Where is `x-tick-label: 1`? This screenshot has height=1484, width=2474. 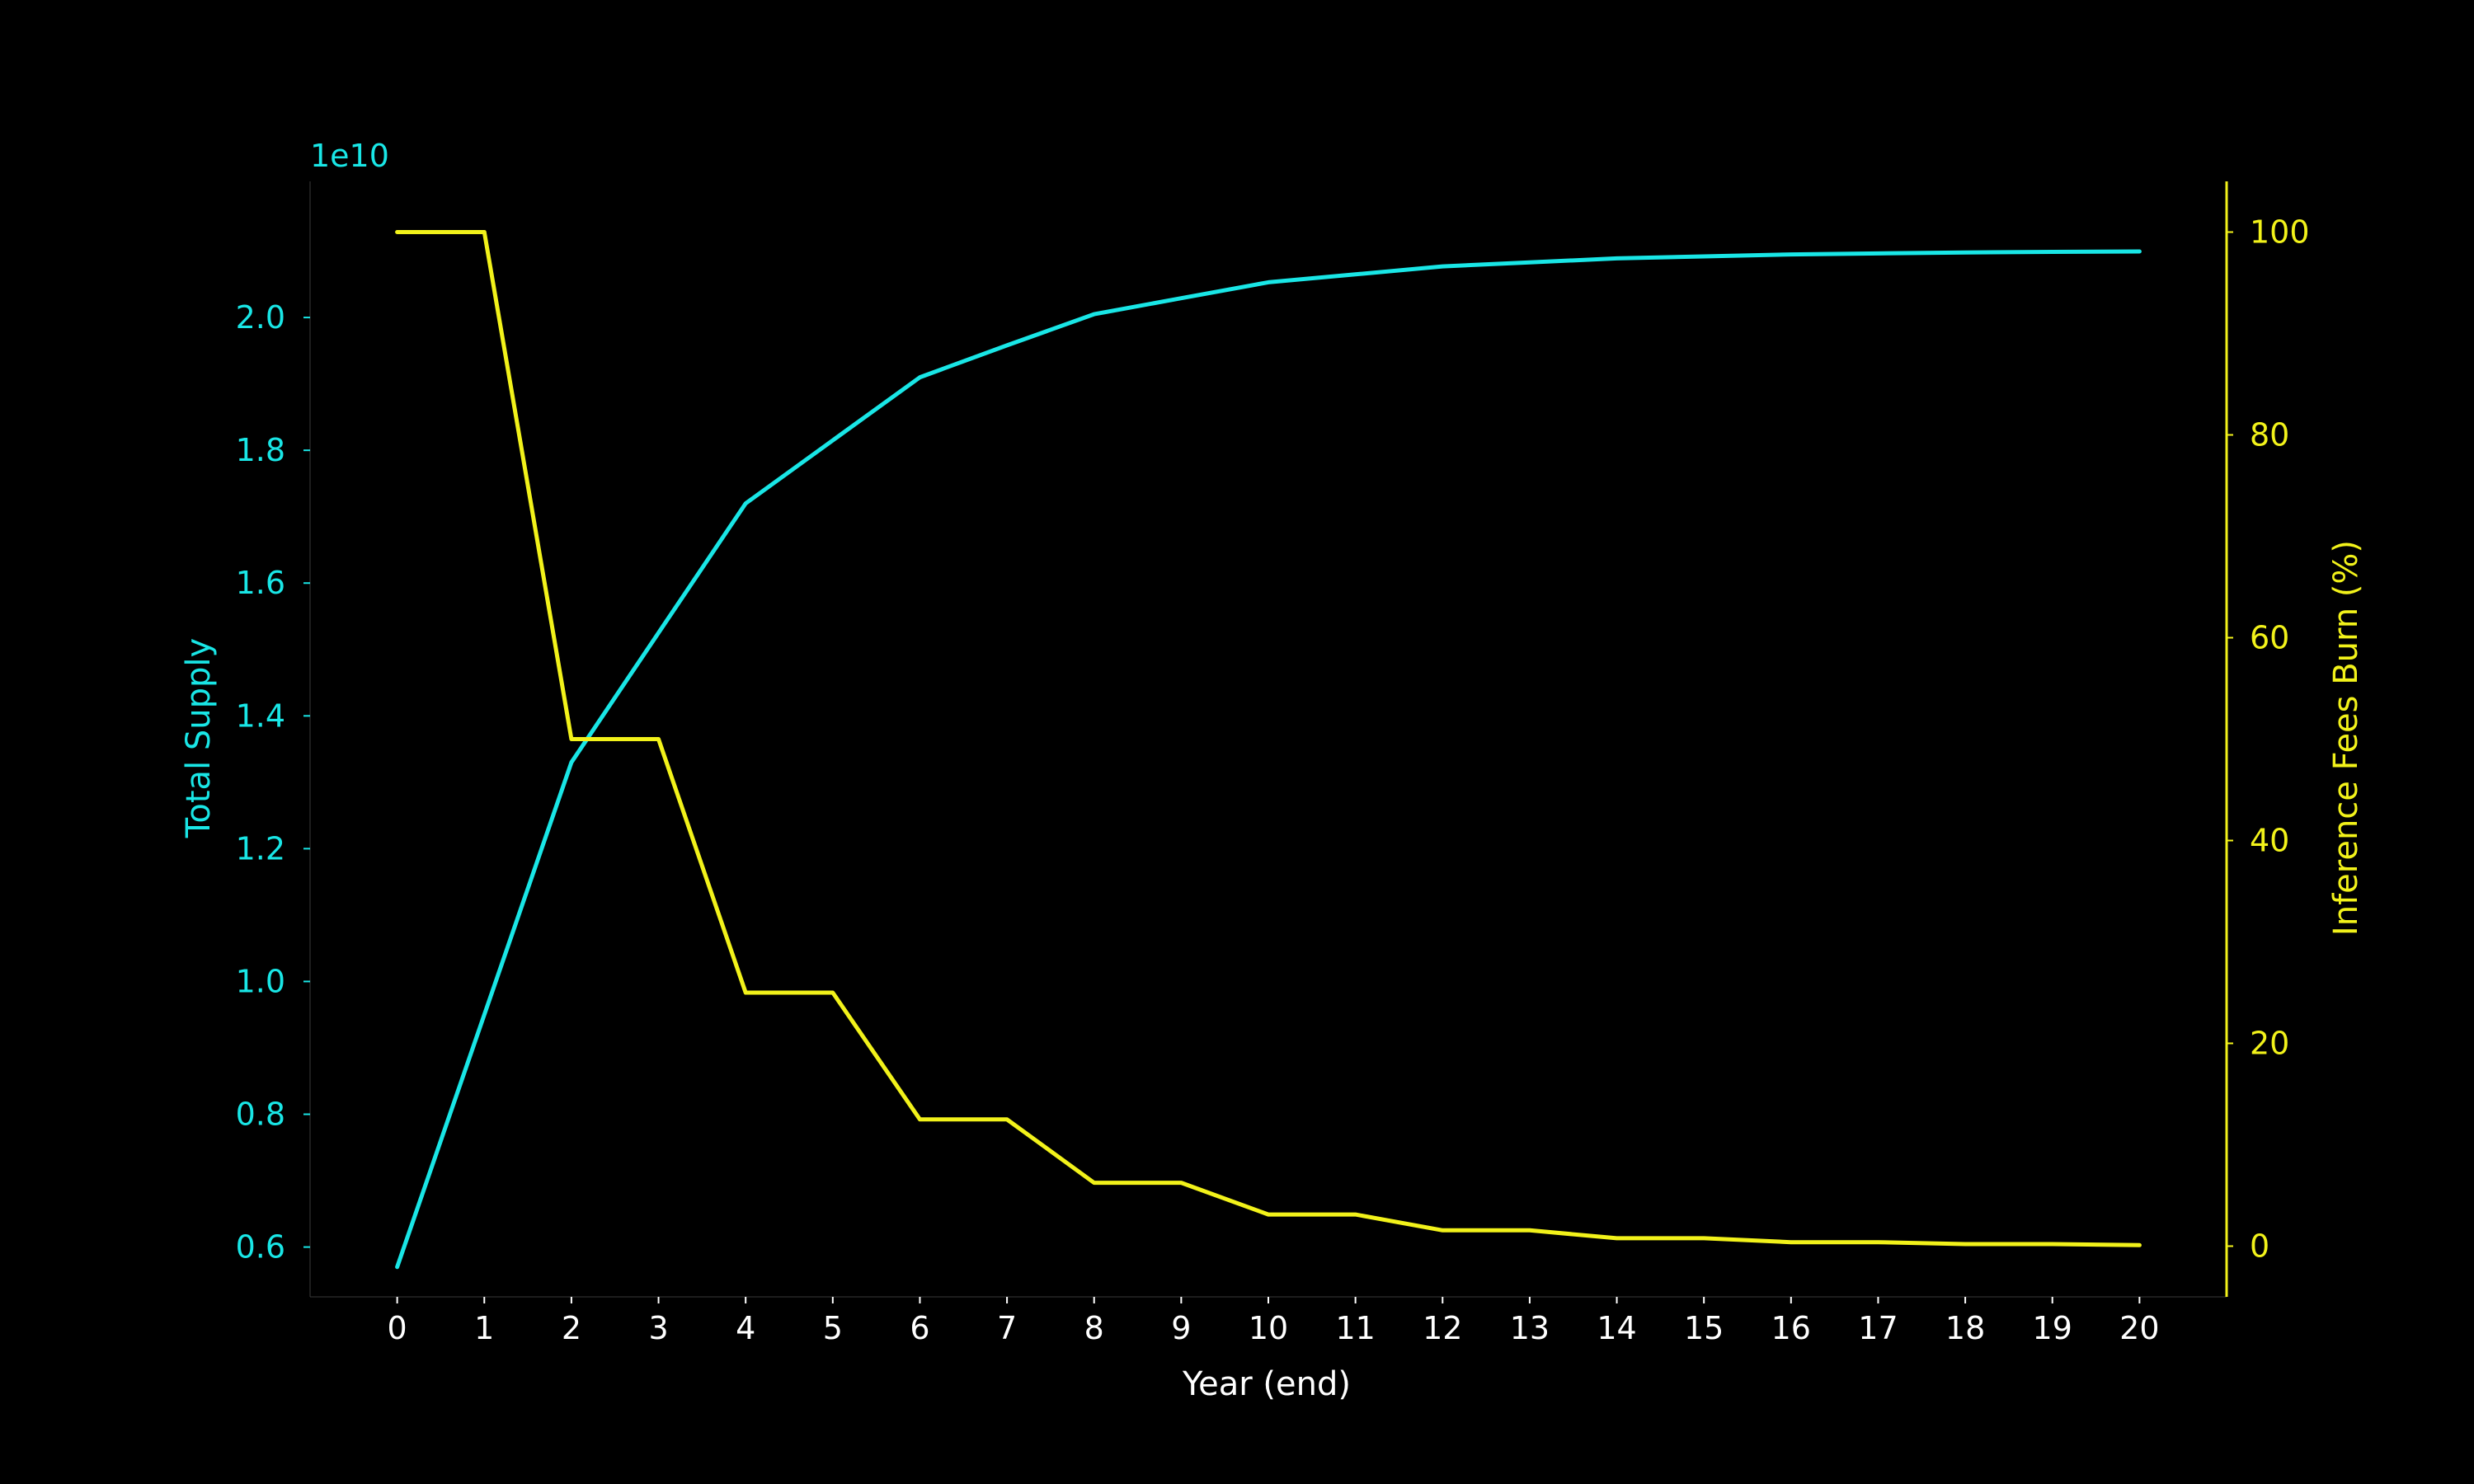 x-tick-label: 1 is located at coordinates (484, 1328).